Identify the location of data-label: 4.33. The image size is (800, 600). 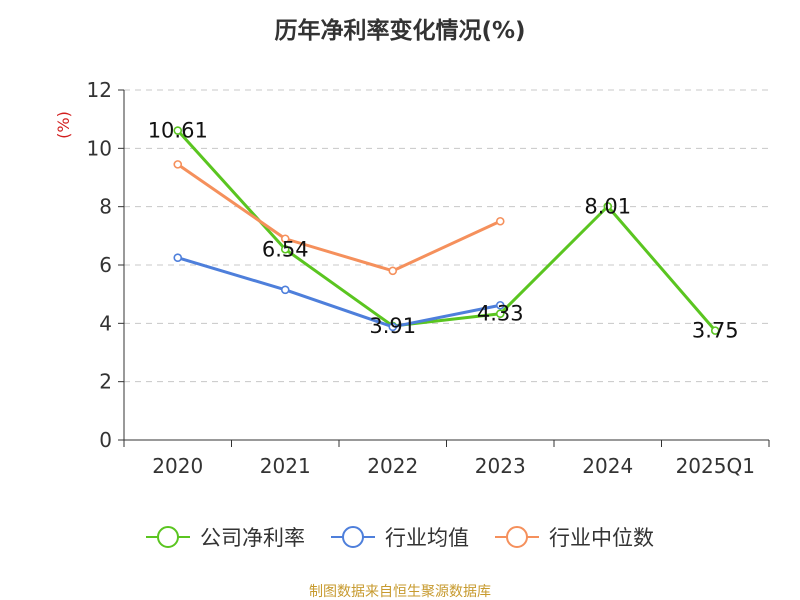
(500, 314).